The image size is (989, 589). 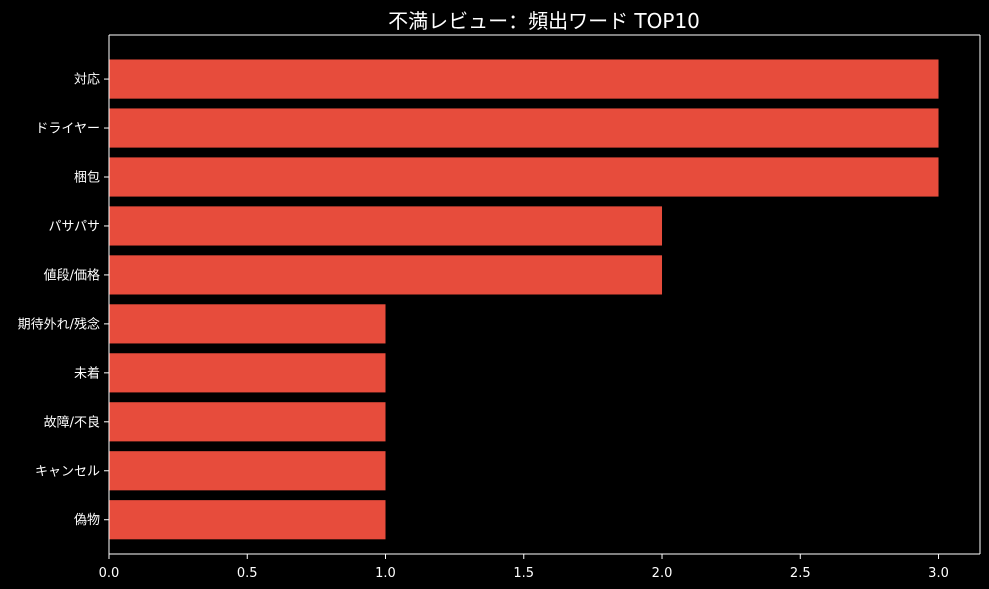 What do you see at coordinates (67, 129) in the screenshot?
I see `y-tick-label: ドライヤー` at bounding box center [67, 129].